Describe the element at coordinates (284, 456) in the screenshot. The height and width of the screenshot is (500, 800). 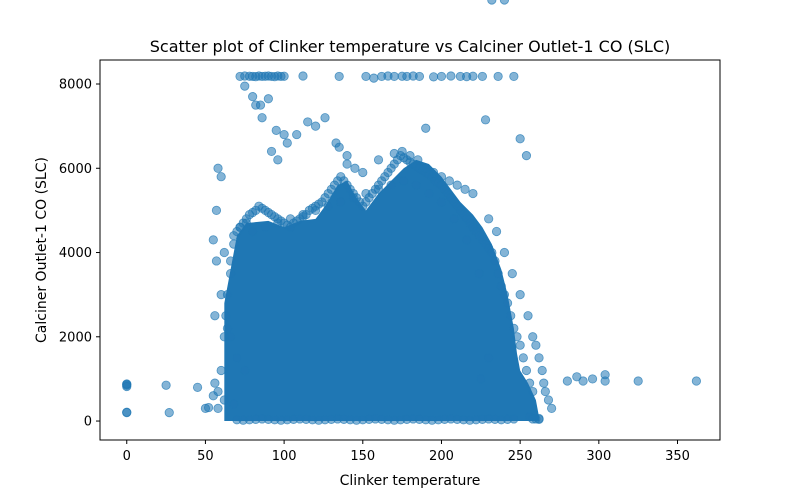
I see `x-tick-label: 100` at that location.